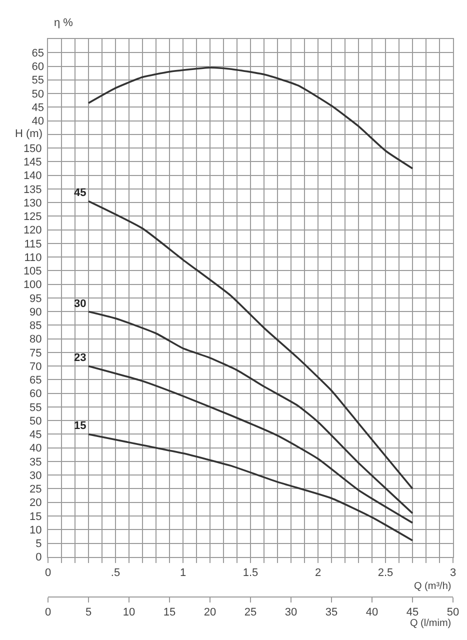 The height and width of the screenshot is (640, 467). Describe the element at coordinates (453, 612) in the screenshot. I see `x2-tick-label: 50` at that location.